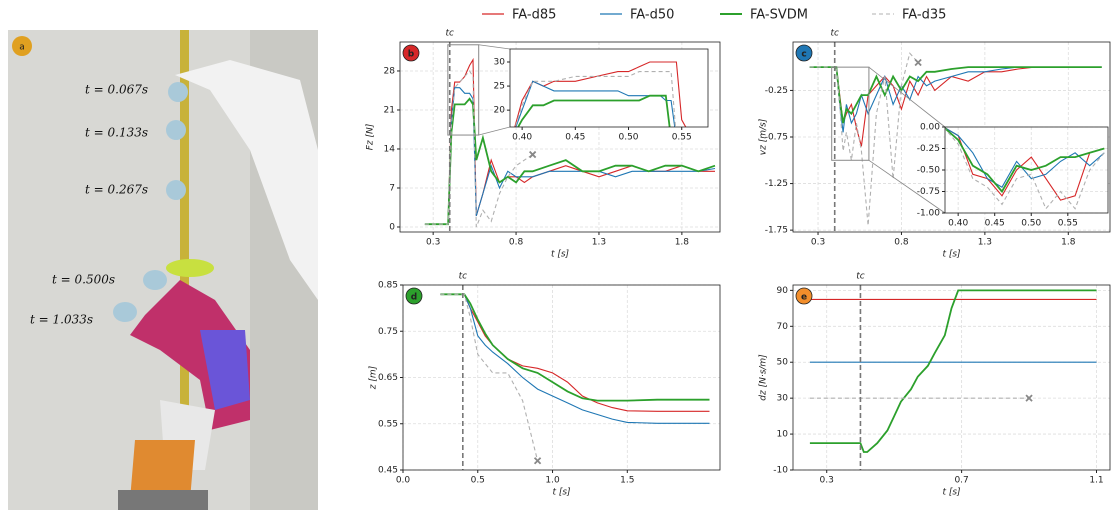 The image size is (1116, 510). I want to click on y-tick-label: 28, so click(390, 71).